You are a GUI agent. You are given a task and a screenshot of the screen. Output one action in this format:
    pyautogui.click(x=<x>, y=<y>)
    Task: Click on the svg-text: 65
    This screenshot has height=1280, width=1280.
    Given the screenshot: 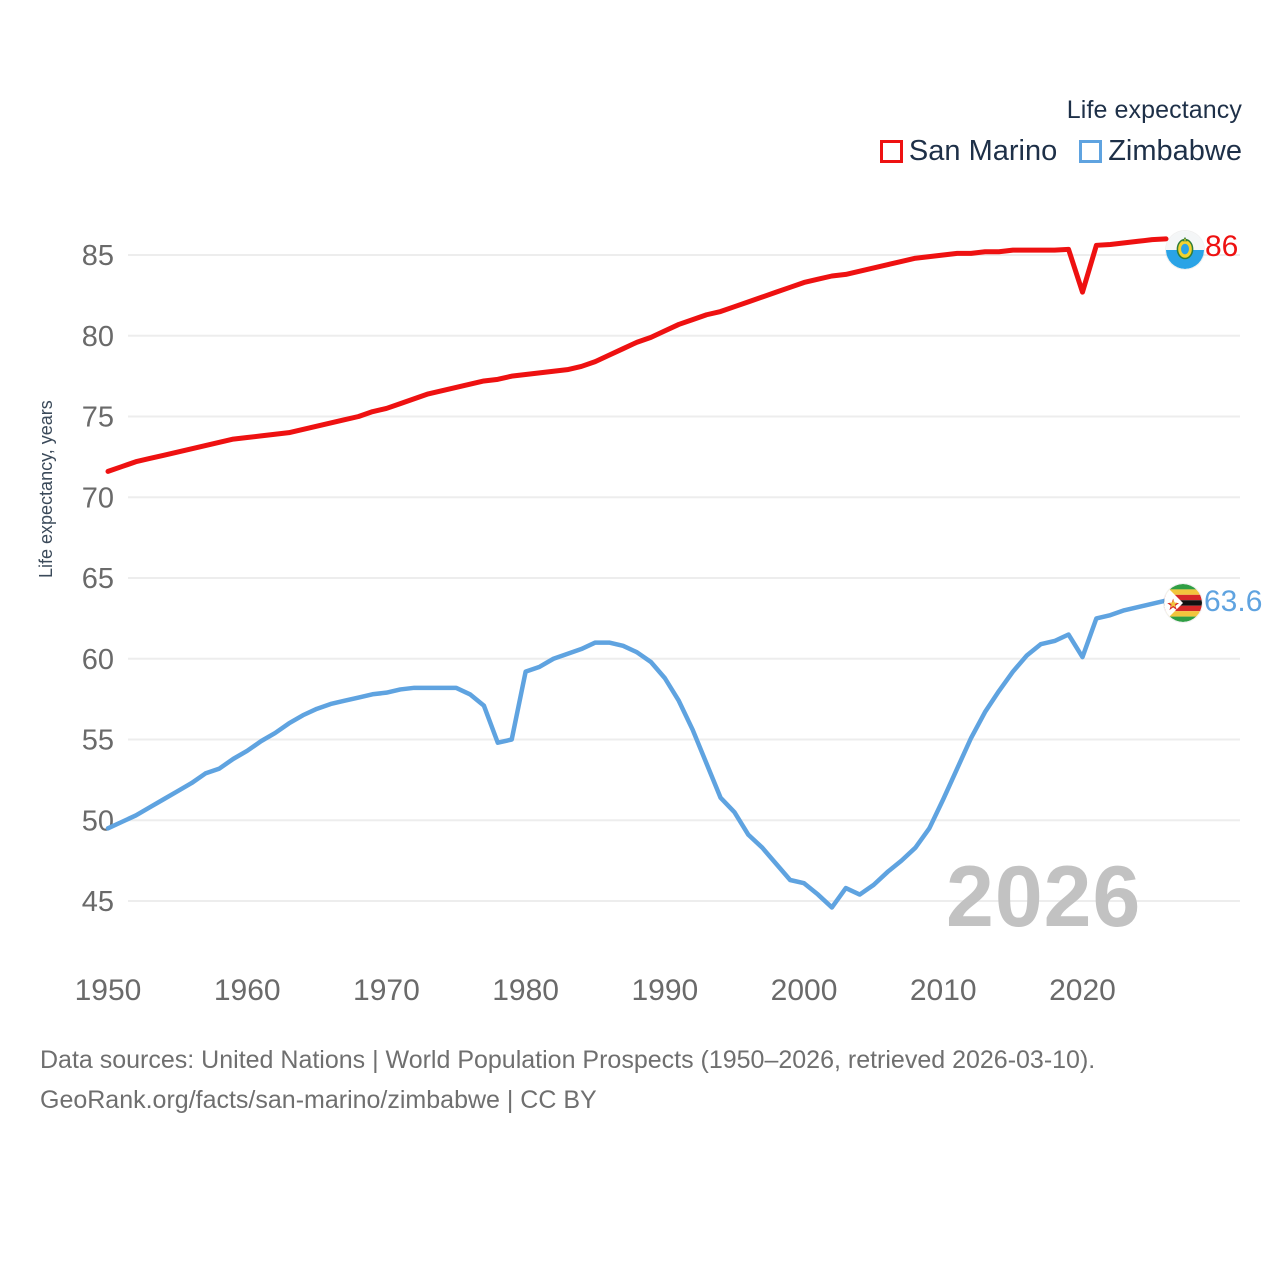 What is the action you would take?
    pyautogui.click(x=98, y=579)
    